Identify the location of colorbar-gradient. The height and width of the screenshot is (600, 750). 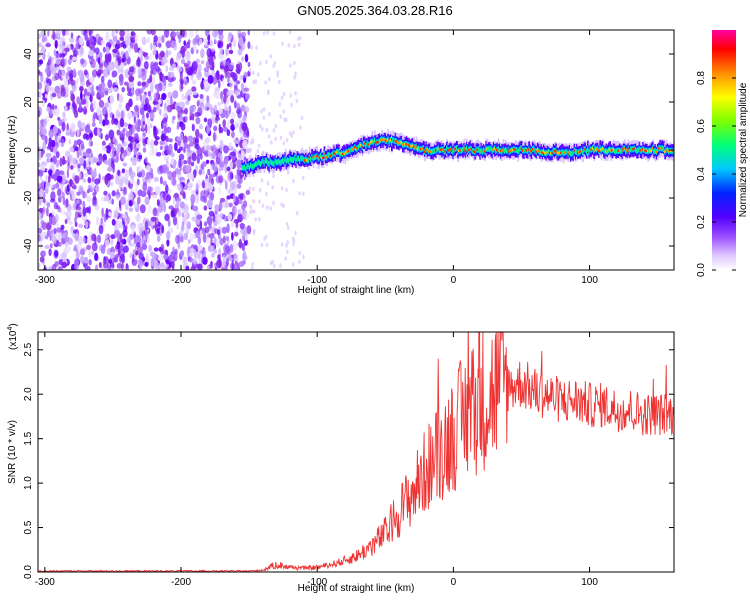
(724, 150).